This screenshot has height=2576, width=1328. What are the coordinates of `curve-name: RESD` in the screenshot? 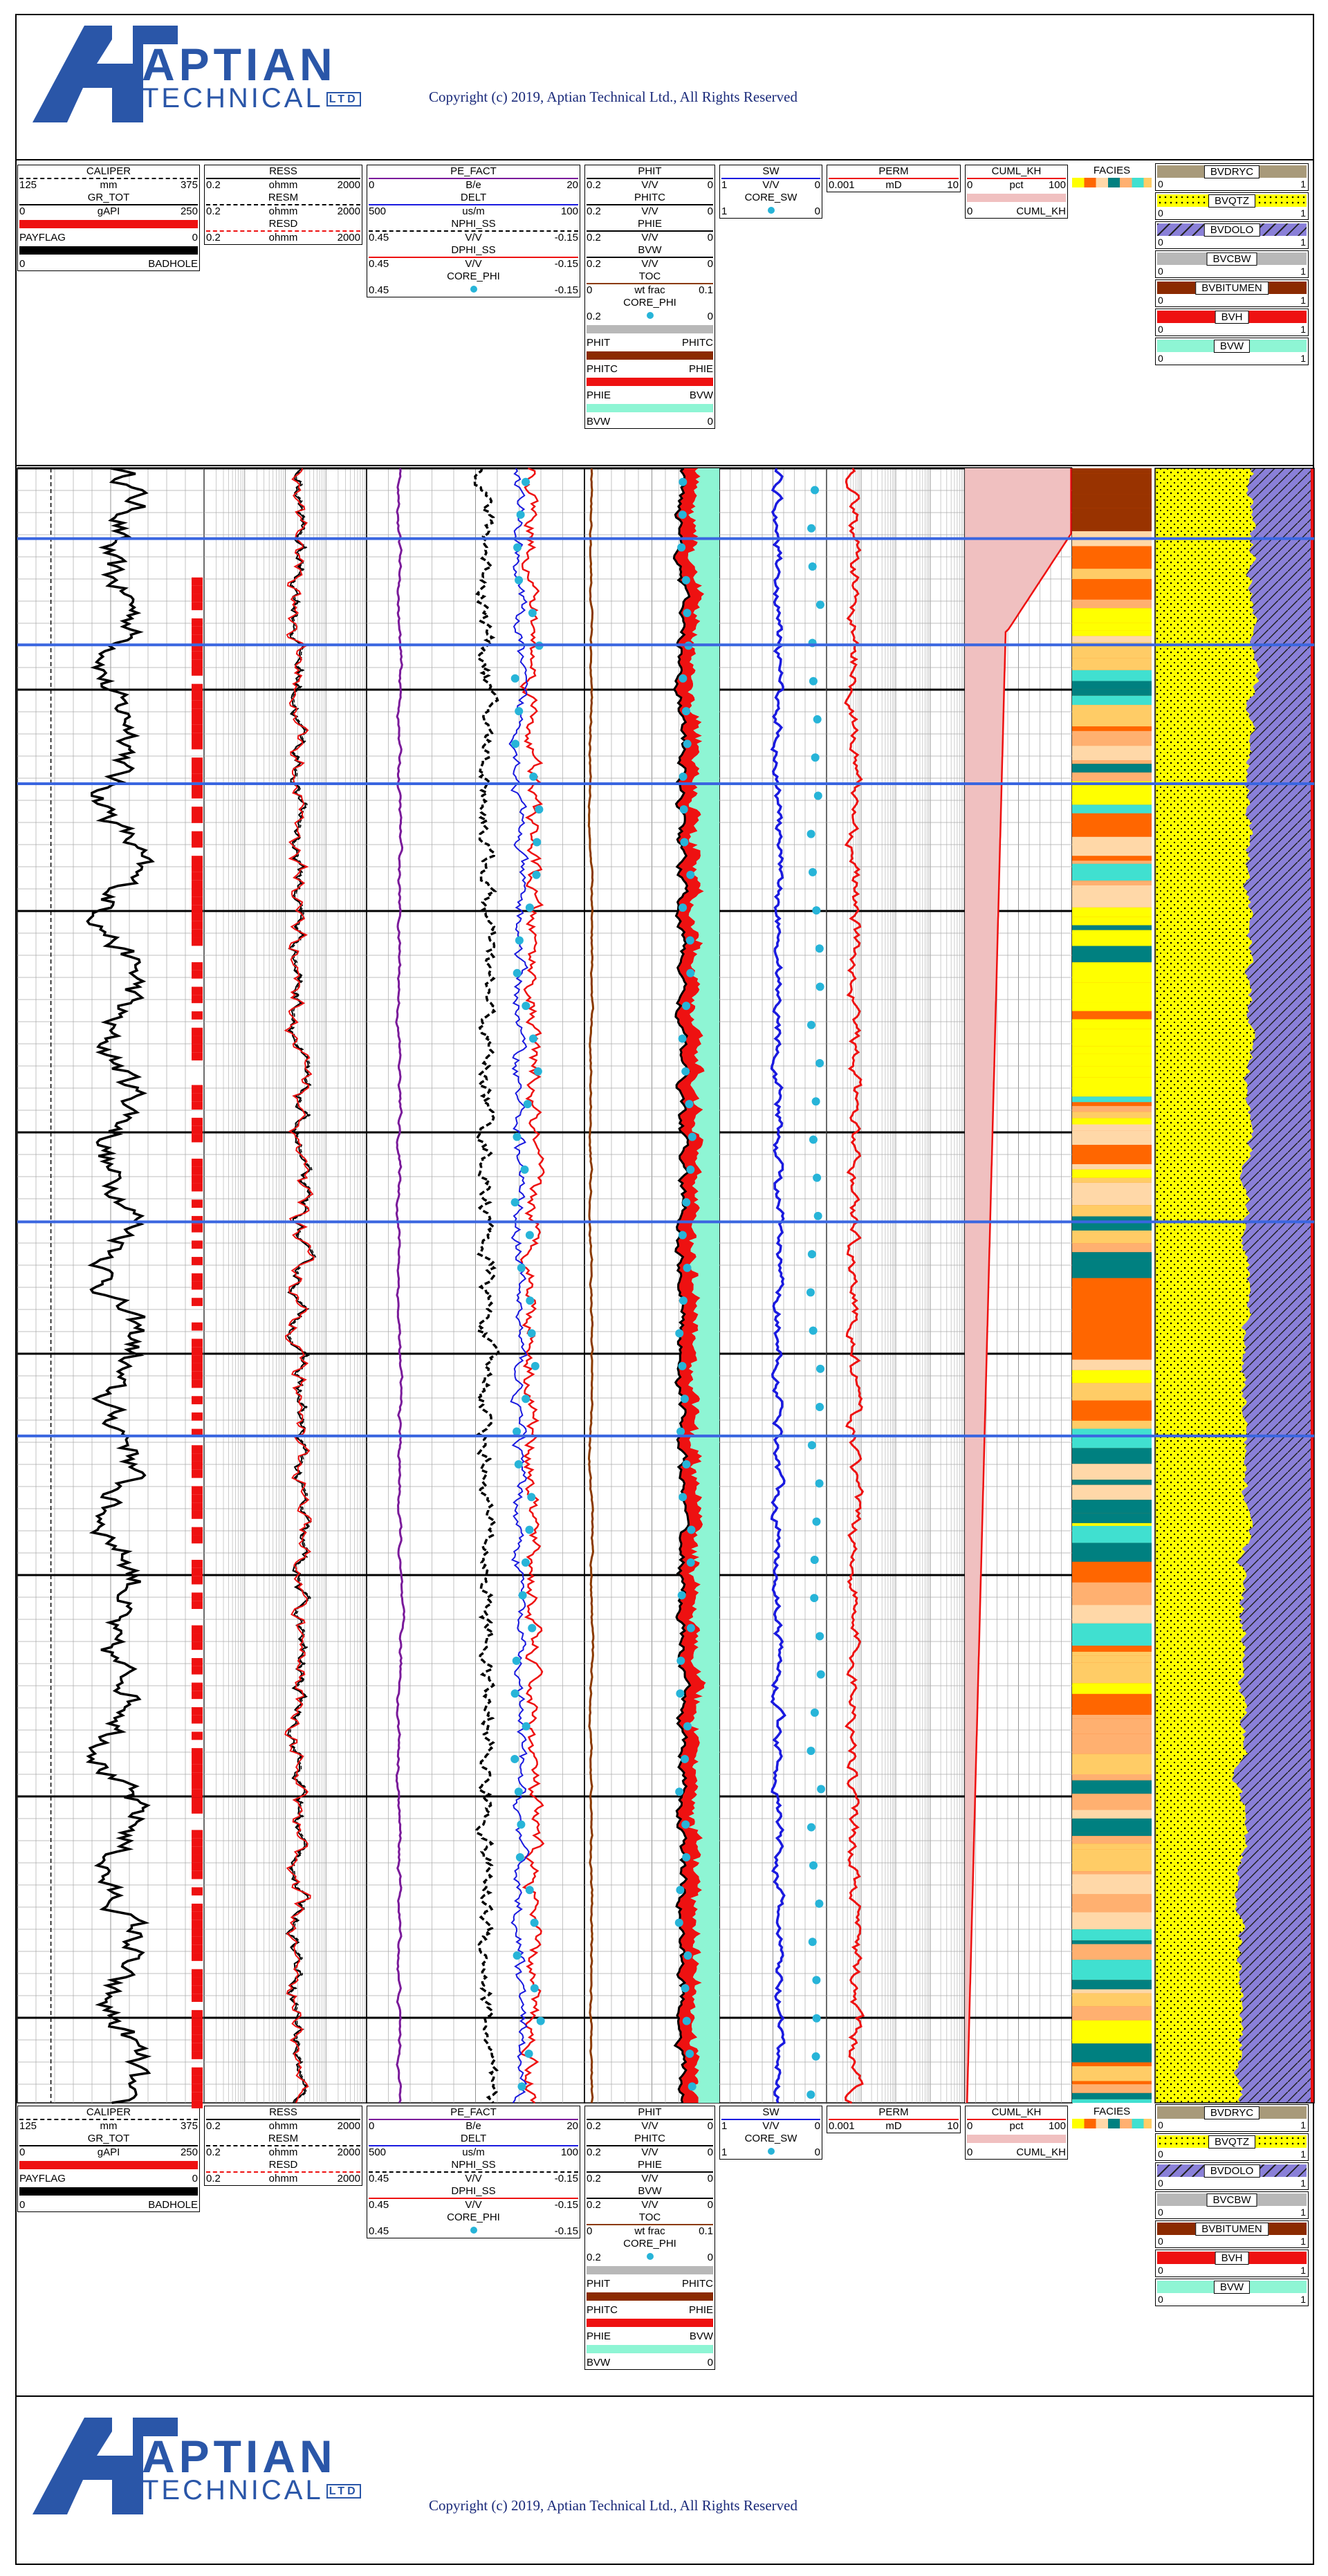 It's located at (283, 224).